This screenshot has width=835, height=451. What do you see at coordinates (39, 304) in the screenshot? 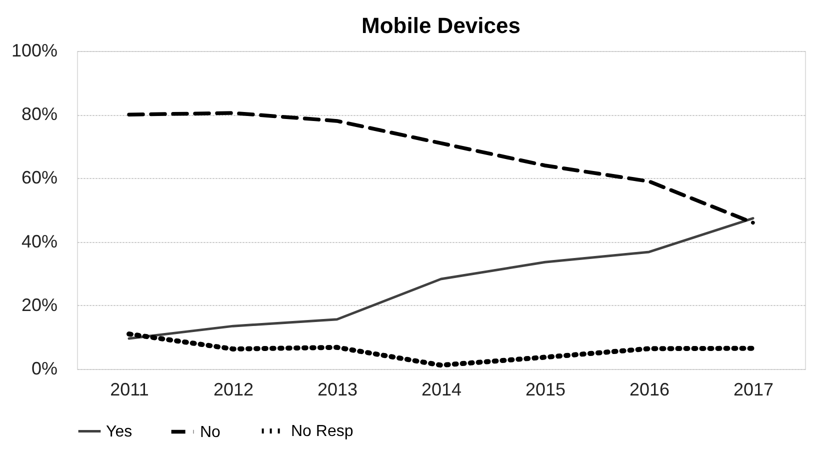
I see `y-tick-label: 20%` at bounding box center [39, 304].